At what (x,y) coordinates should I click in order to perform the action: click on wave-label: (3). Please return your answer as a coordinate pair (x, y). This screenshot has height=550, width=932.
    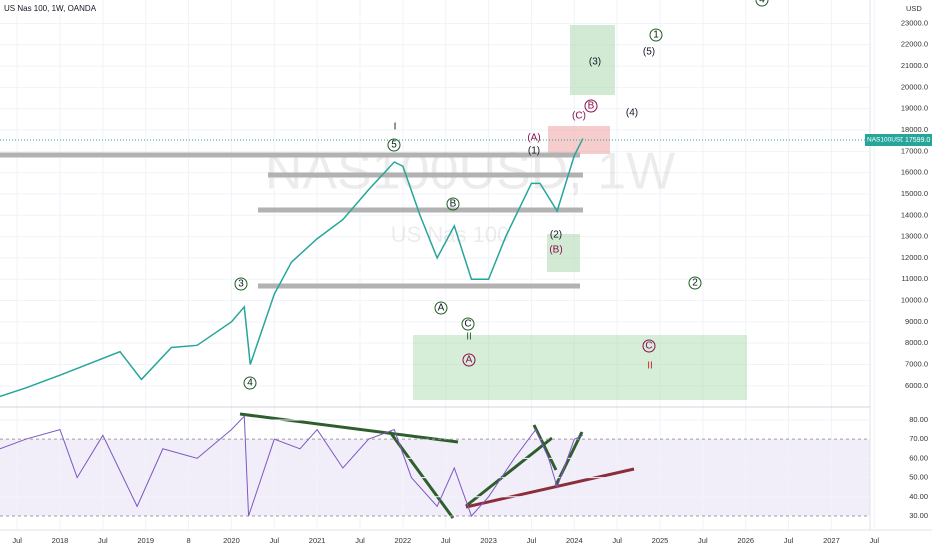
    Looking at the image, I should click on (595, 62).